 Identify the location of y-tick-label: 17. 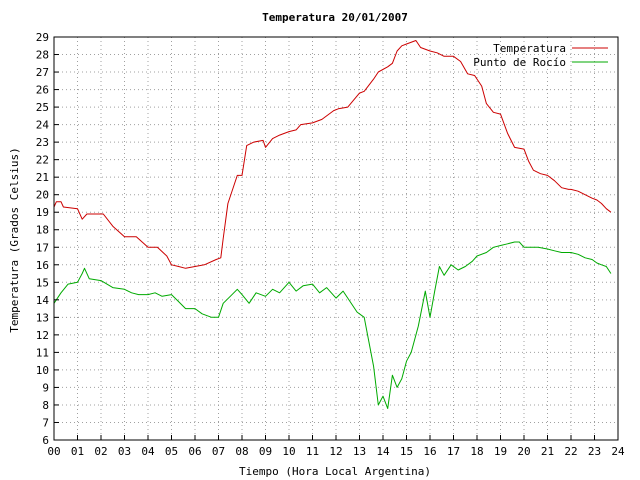
(42, 247).